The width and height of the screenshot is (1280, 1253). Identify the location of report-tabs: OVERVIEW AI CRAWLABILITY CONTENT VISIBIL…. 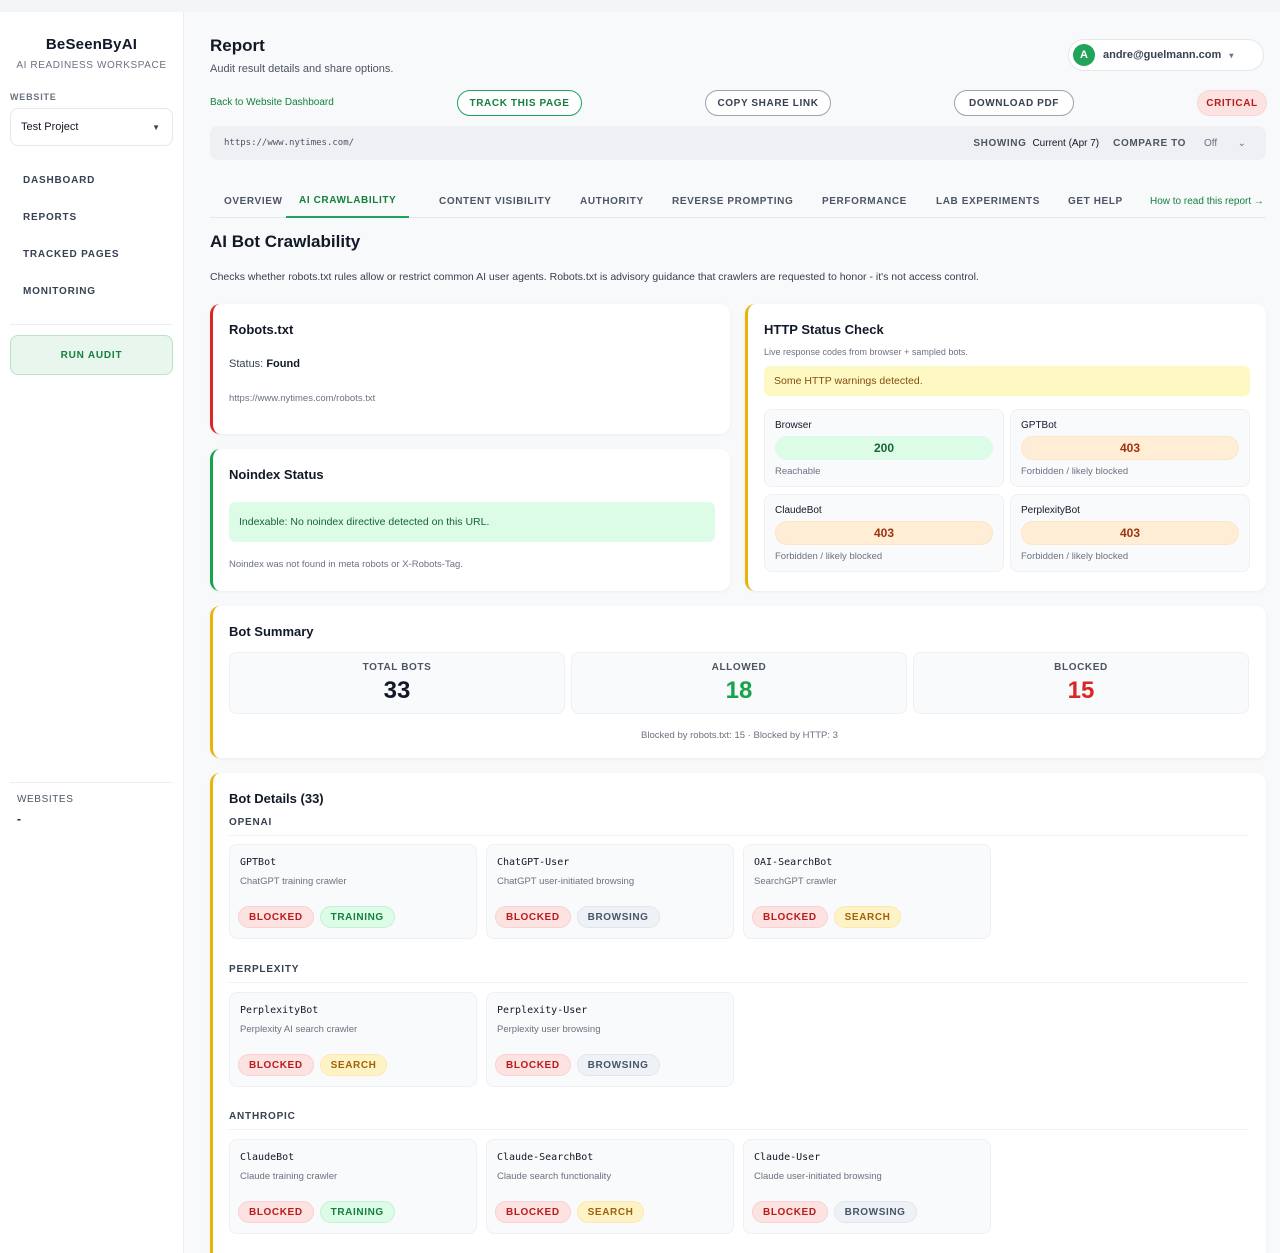
(738, 201).